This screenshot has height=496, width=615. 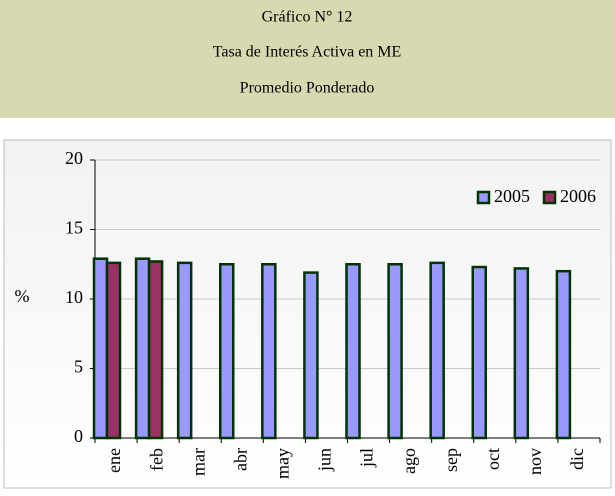 I want to click on x-tick-label: mar, so click(x=198, y=462).